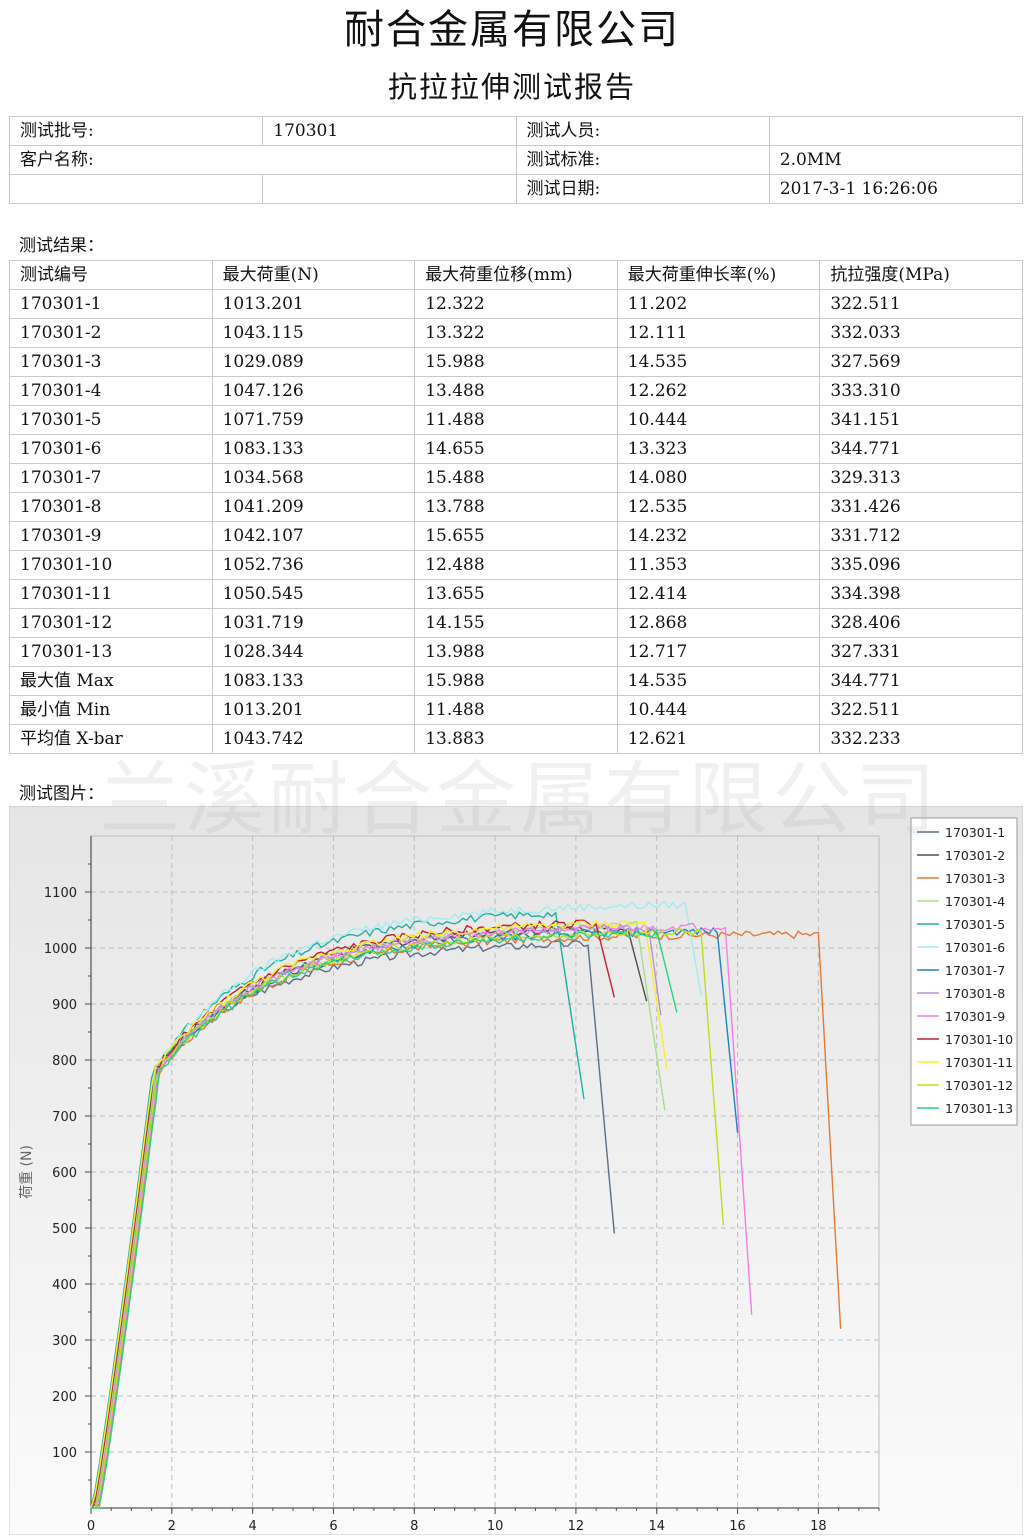 The width and height of the screenshot is (1024, 1539). What do you see at coordinates (136, 189) in the screenshot?
I see `client-value` at bounding box center [136, 189].